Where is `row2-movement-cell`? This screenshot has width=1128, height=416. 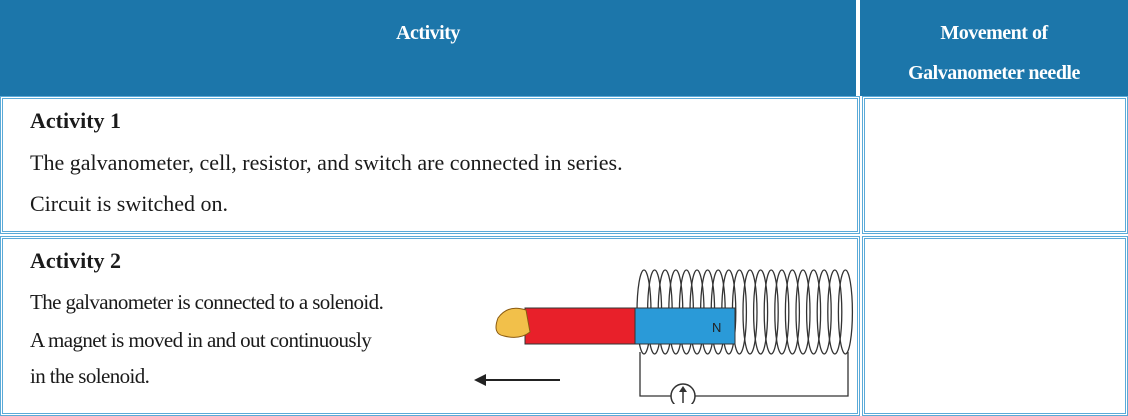 row2-movement-cell is located at coordinates (995, 326).